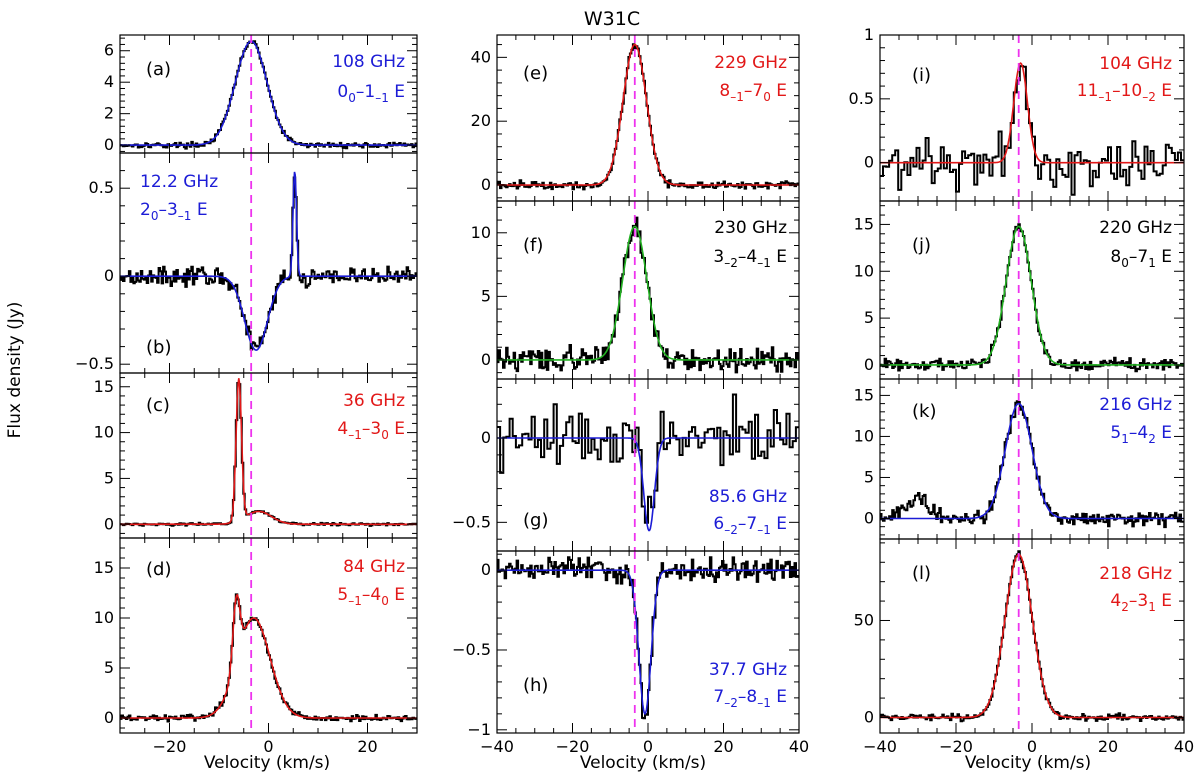  I want to click on frequency-label-f: 230 GHz, so click(750, 228).